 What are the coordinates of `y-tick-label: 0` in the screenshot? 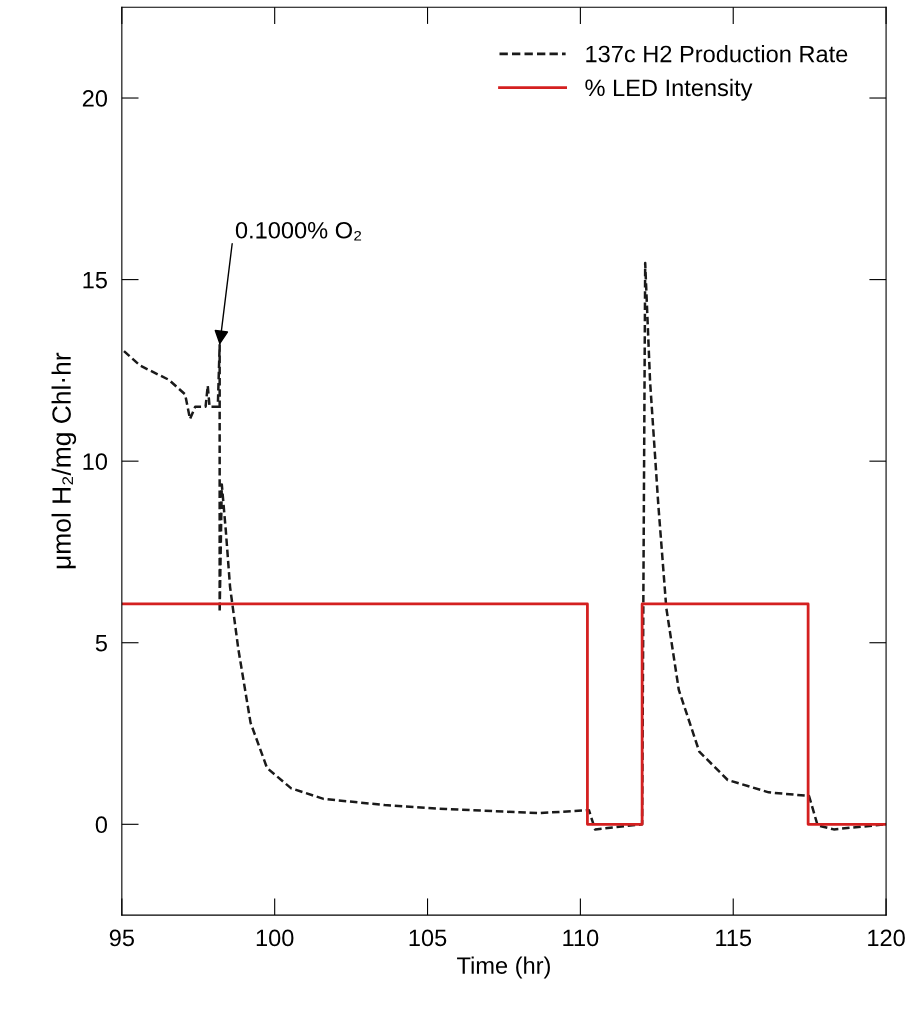 It's located at (101, 825).